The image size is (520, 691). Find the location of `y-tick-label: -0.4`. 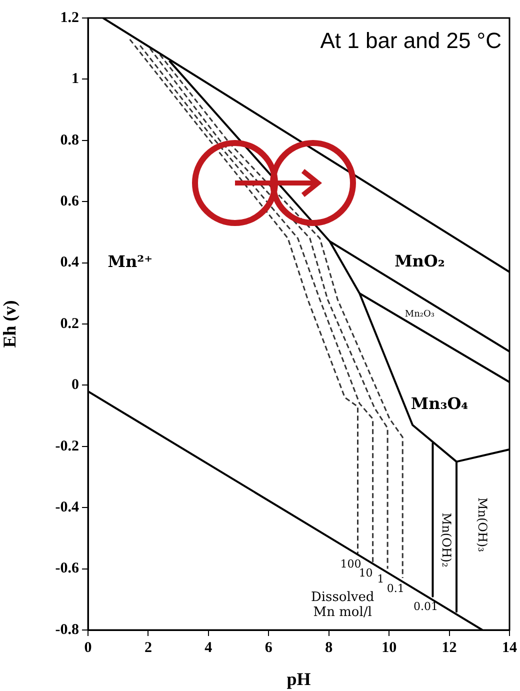

y-tick-label: -0.4 is located at coordinates (67, 507).